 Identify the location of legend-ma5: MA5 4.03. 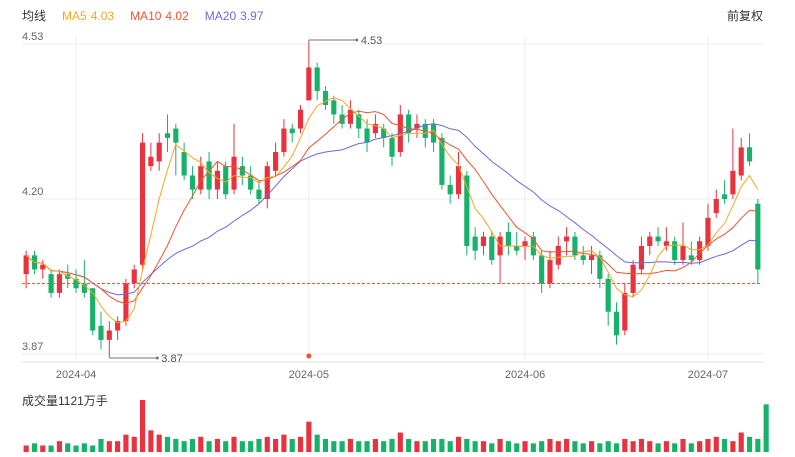
(88, 16).